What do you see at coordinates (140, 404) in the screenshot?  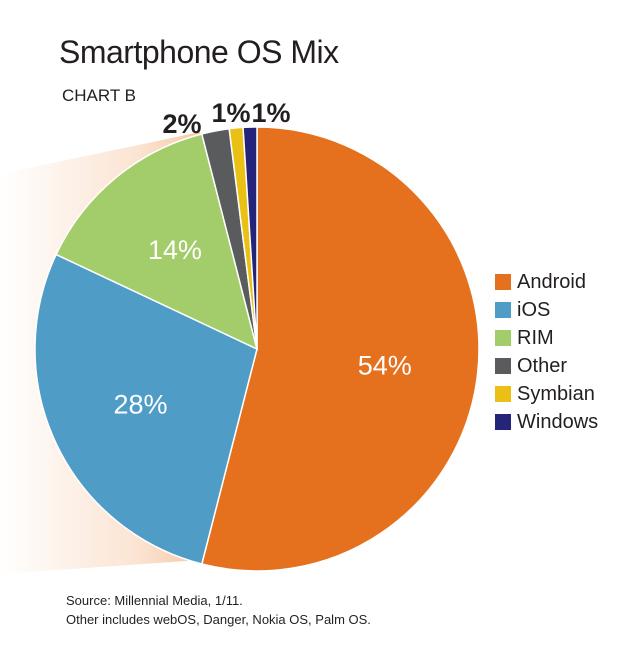 I see `slice-label-ios: 28%` at bounding box center [140, 404].